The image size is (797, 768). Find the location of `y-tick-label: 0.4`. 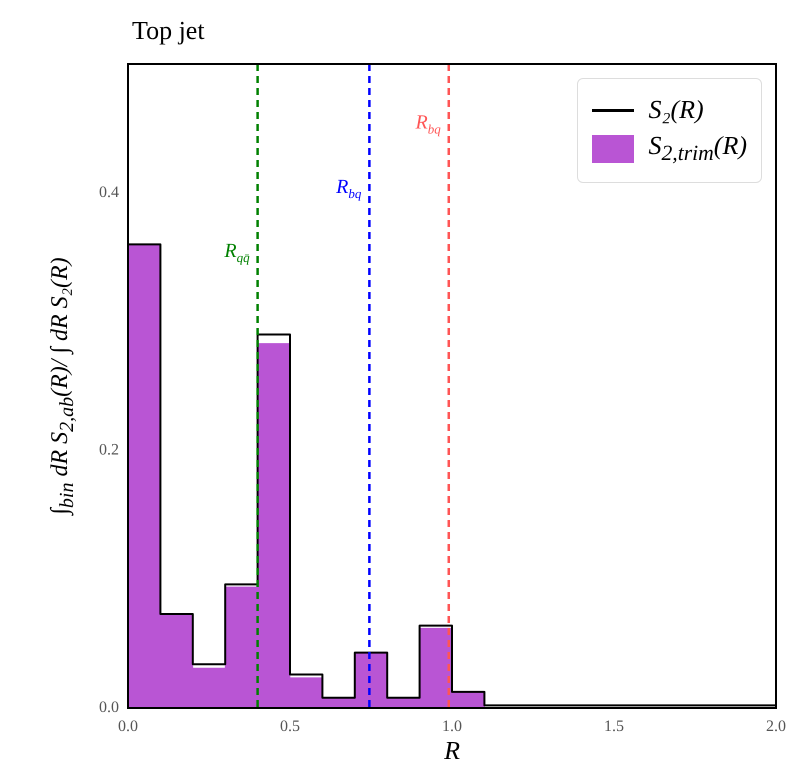

y-tick-label: 0.4 is located at coordinates (109, 193).